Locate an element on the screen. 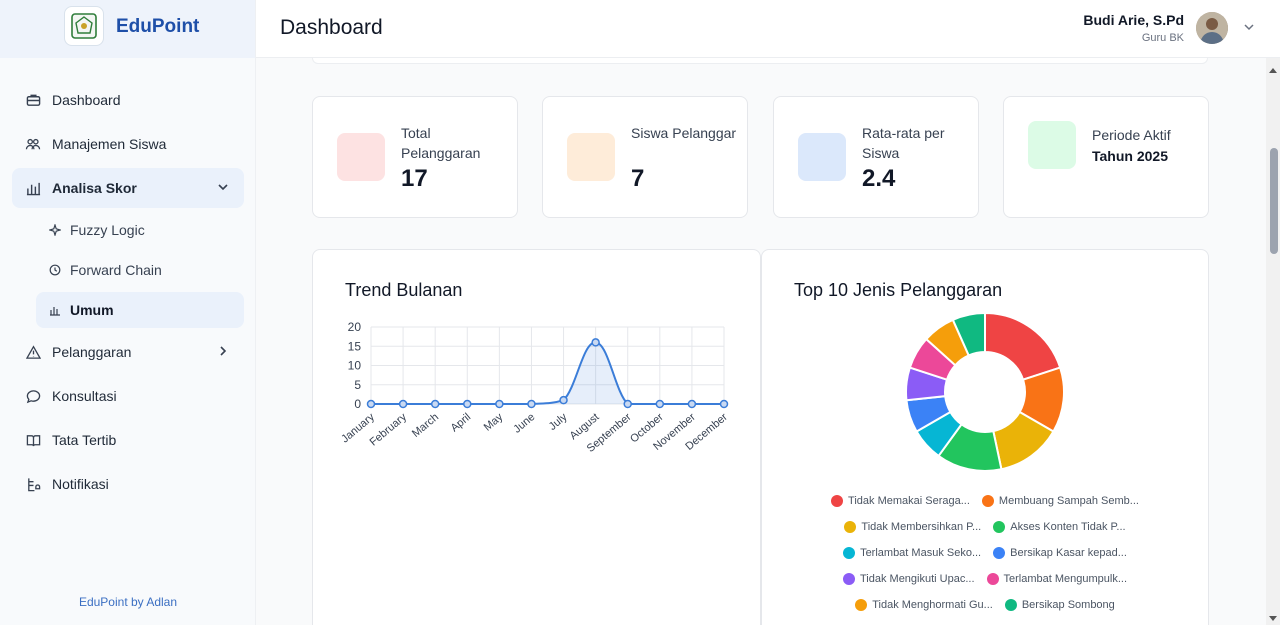  sidebar-item-analisa-skor: Analisa Skor is located at coordinates (128, 188).